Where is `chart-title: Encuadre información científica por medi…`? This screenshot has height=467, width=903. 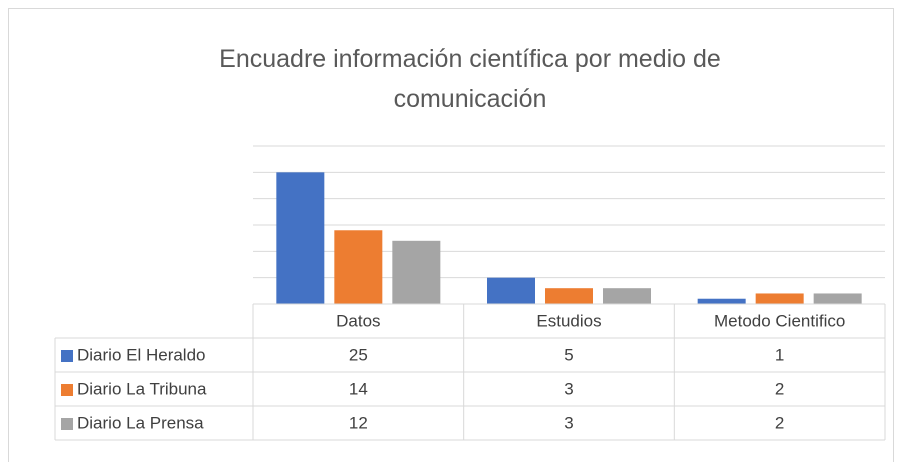
chart-title: Encuadre información científica por medi… is located at coordinates (470, 79).